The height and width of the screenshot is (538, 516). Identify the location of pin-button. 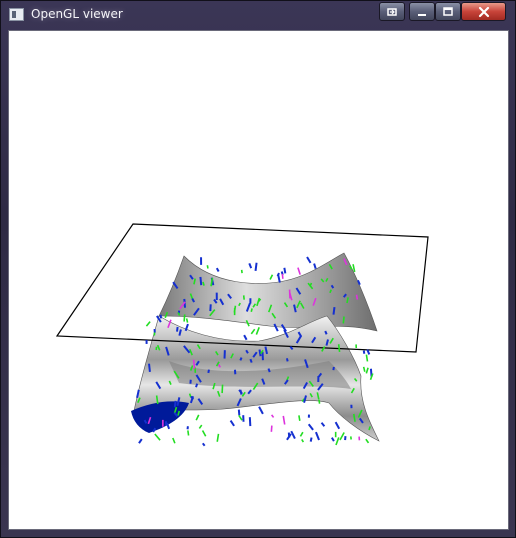
(392, 11).